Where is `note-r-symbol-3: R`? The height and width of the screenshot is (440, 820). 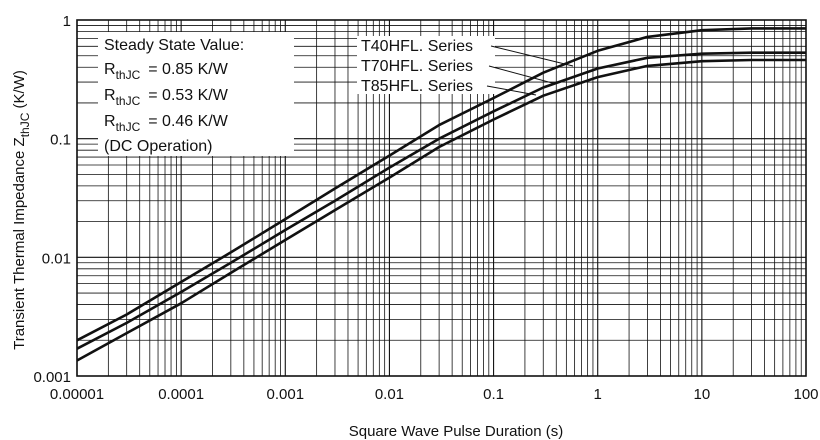 note-r-symbol-3: R is located at coordinates (110, 121).